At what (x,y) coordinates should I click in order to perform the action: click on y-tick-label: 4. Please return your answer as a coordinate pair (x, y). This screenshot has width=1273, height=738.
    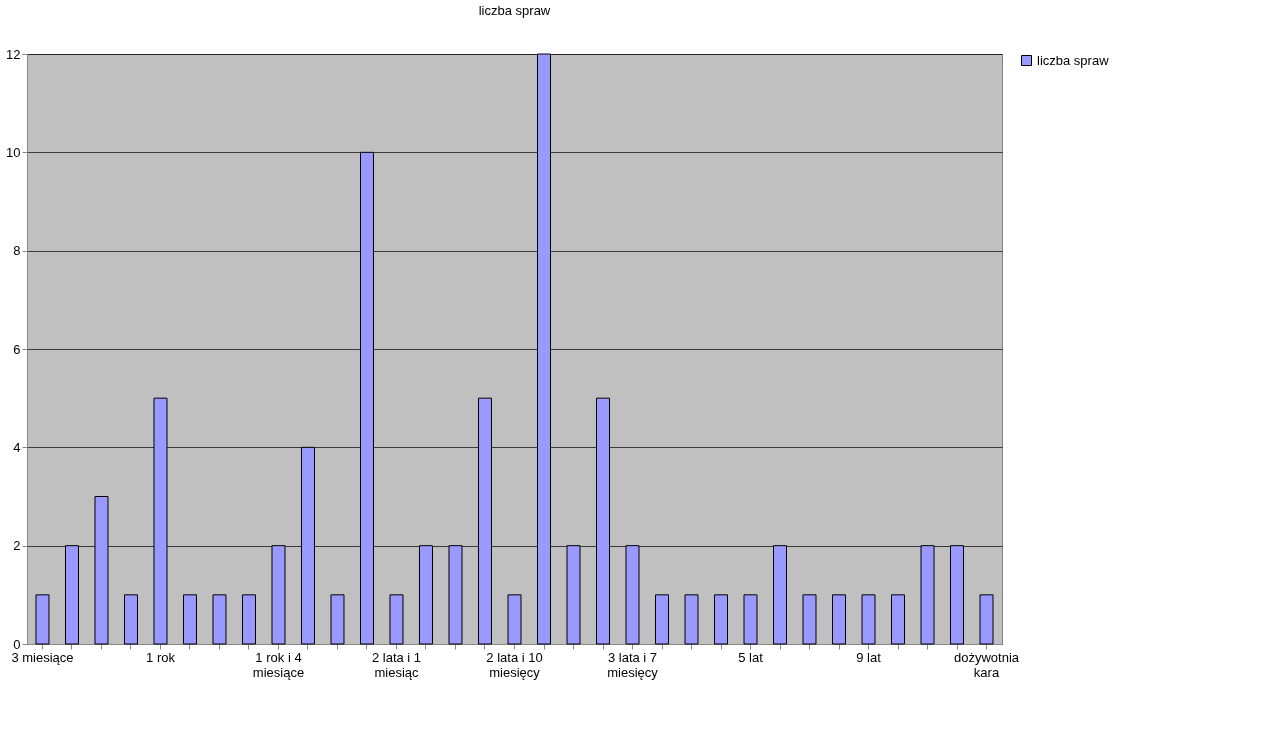
    Looking at the image, I should click on (17, 447).